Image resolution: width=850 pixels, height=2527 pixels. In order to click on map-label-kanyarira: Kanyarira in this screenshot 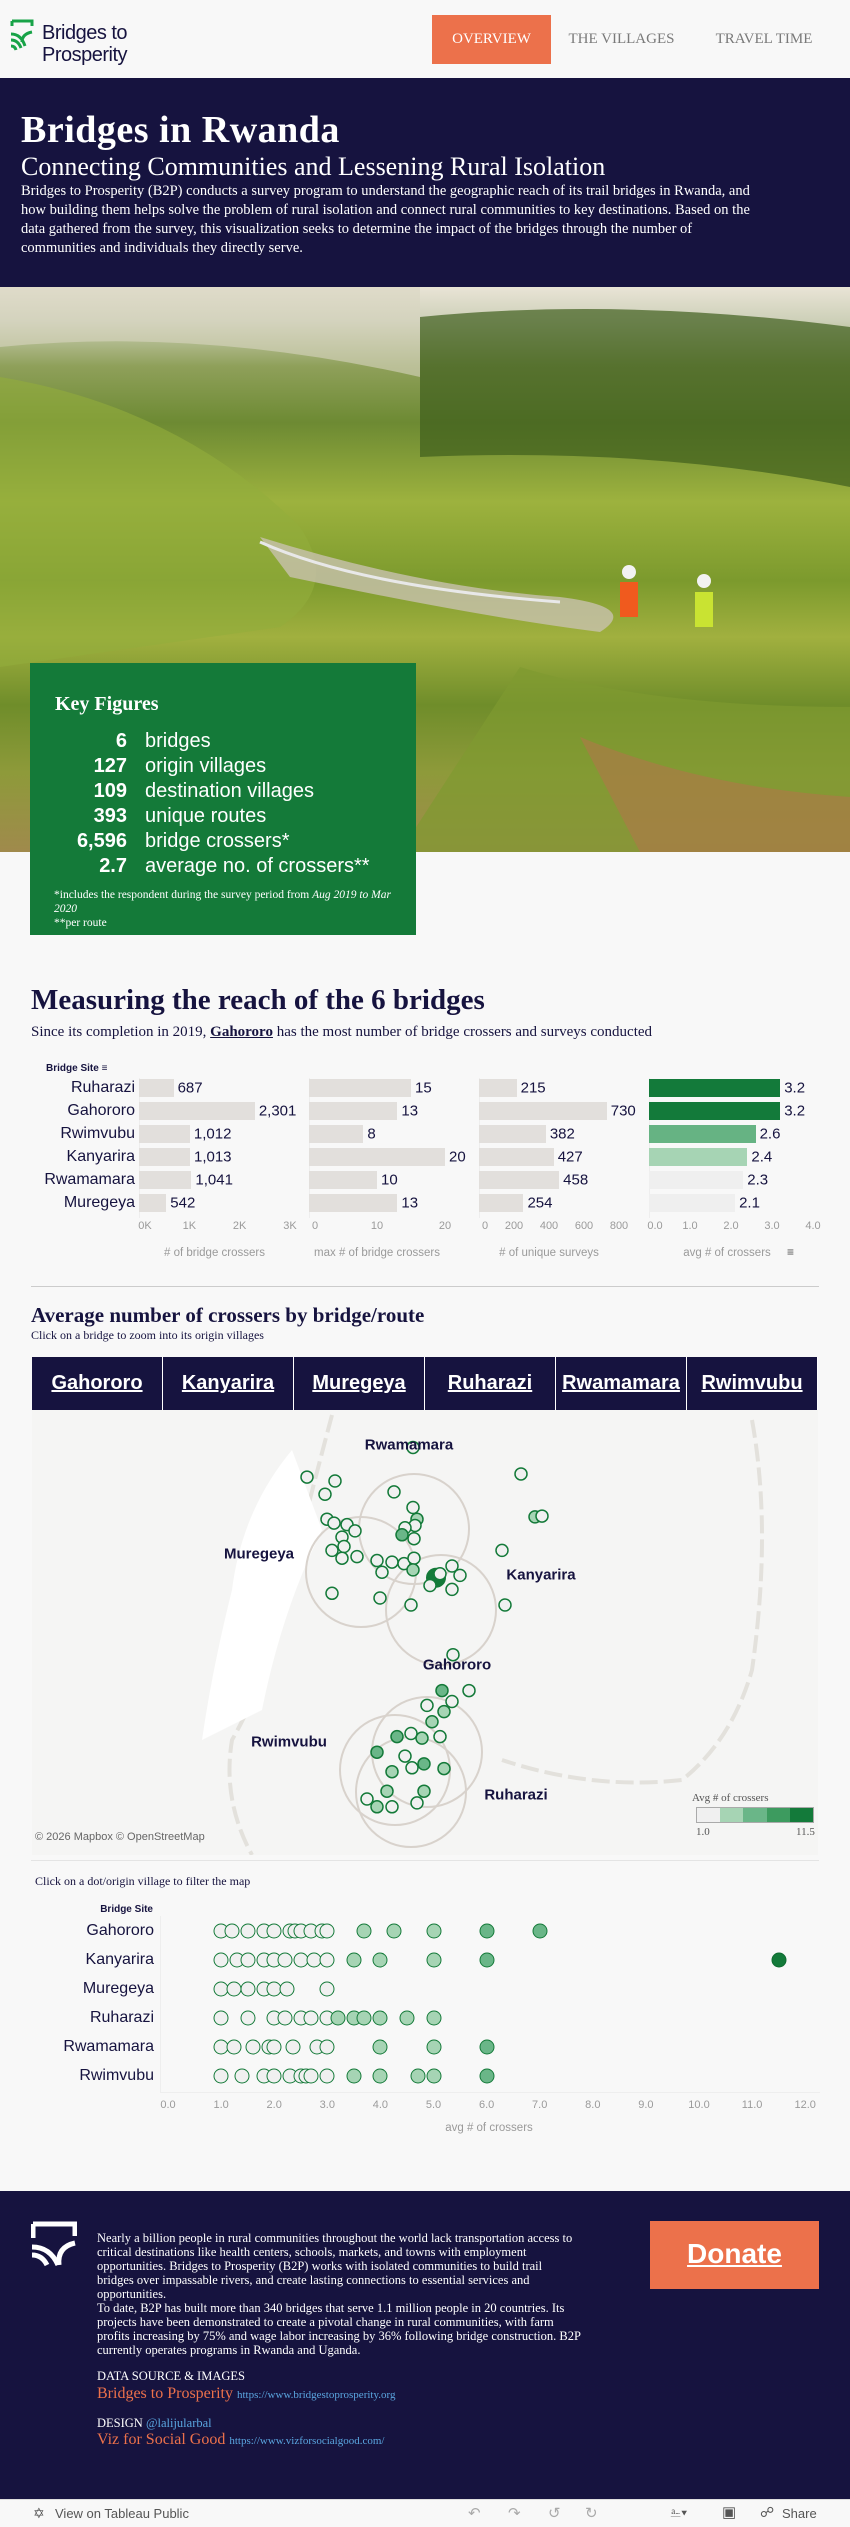, I will do `click(541, 1575)`.